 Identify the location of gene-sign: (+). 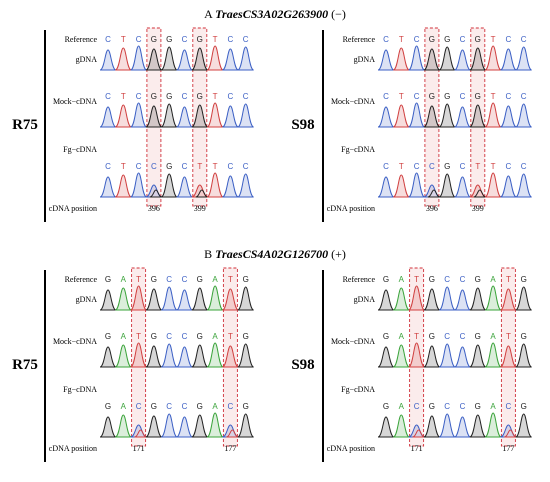
(338, 254).